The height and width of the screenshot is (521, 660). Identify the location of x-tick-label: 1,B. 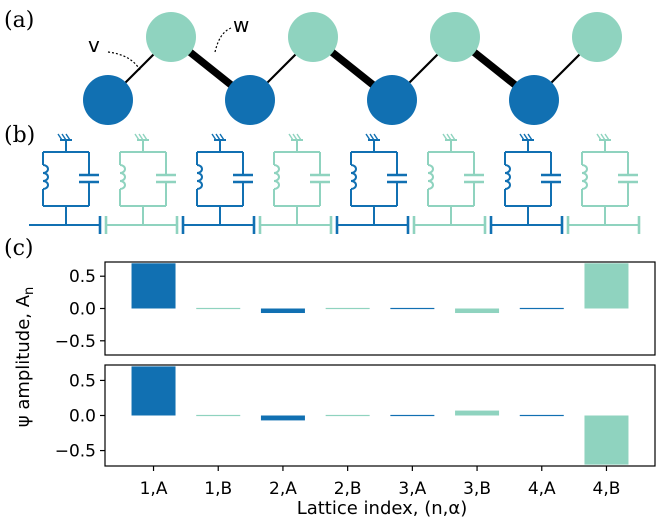
(218, 489).